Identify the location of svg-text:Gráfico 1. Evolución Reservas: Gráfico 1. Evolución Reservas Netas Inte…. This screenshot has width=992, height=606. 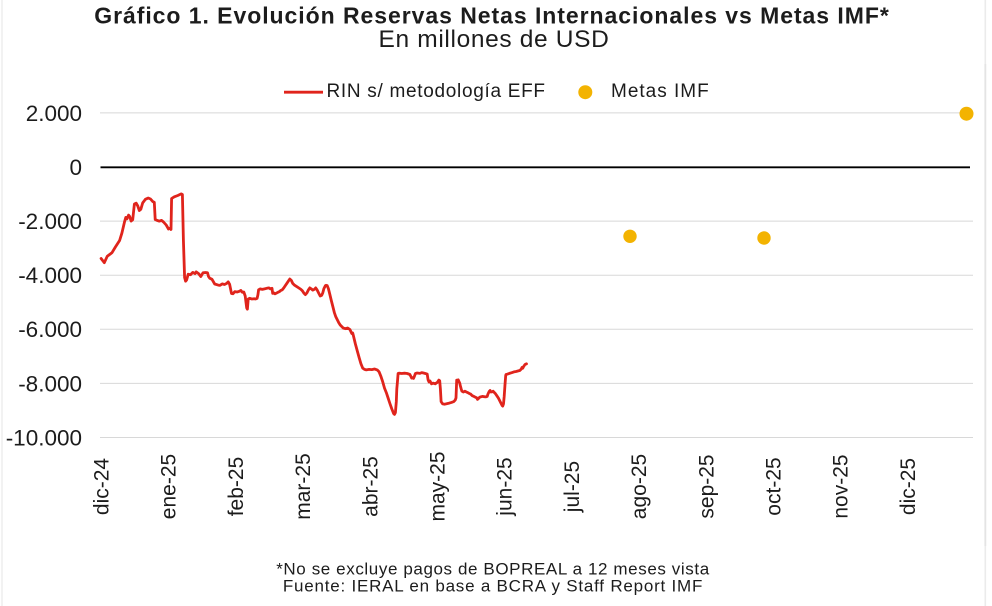
(491, 16).